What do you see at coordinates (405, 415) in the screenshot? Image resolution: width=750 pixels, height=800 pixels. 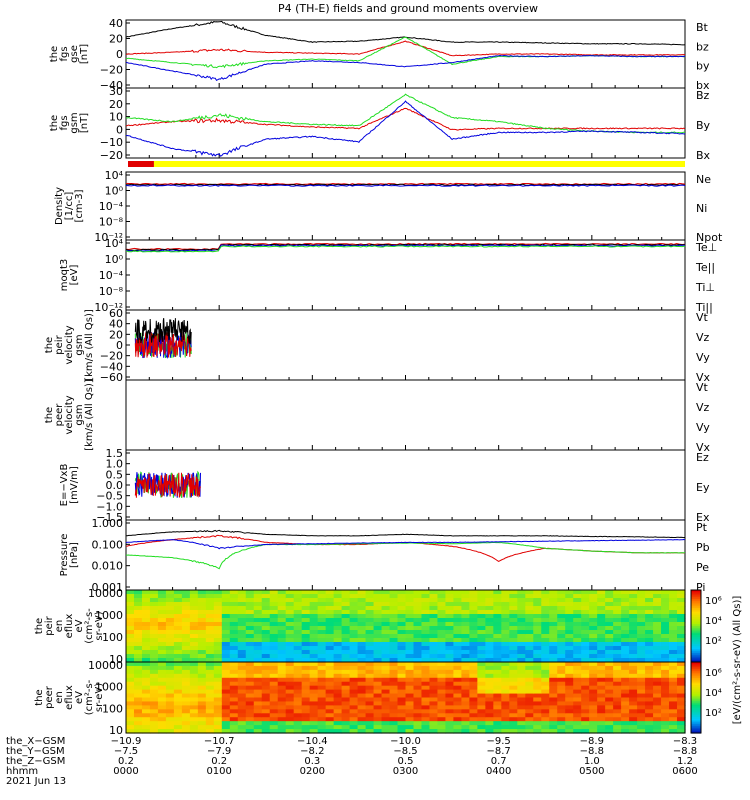 I see `panel-frame` at bounding box center [405, 415].